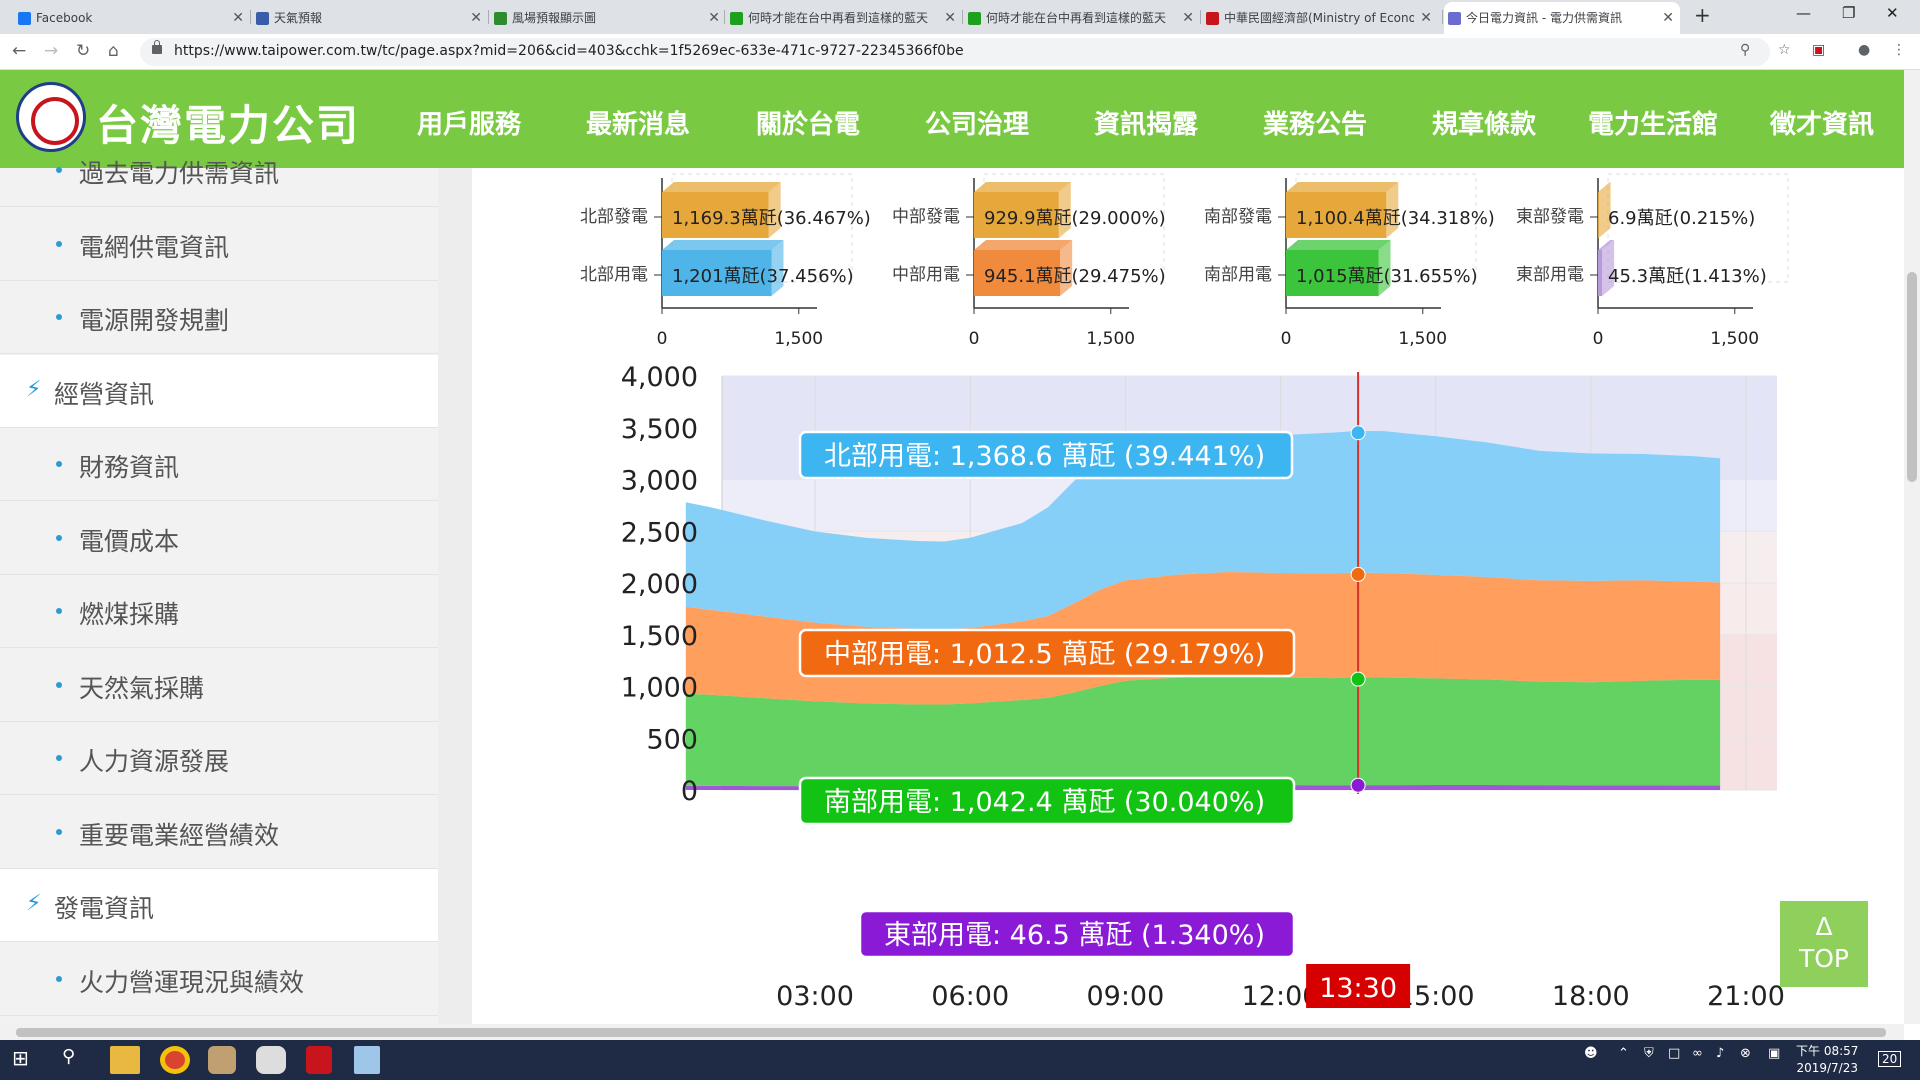 This screenshot has height=1080, width=1920. What do you see at coordinates (1702, 15) in the screenshot?
I see `new-tab-button: +` at bounding box center [1702, 15].